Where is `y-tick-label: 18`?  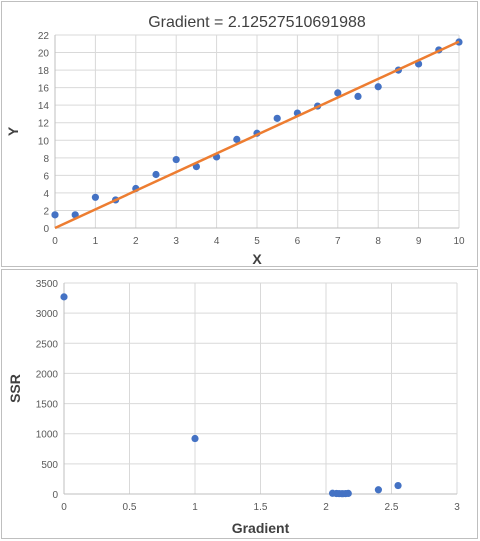
y-tick-label: 18 is located at coordinates (44, 71).